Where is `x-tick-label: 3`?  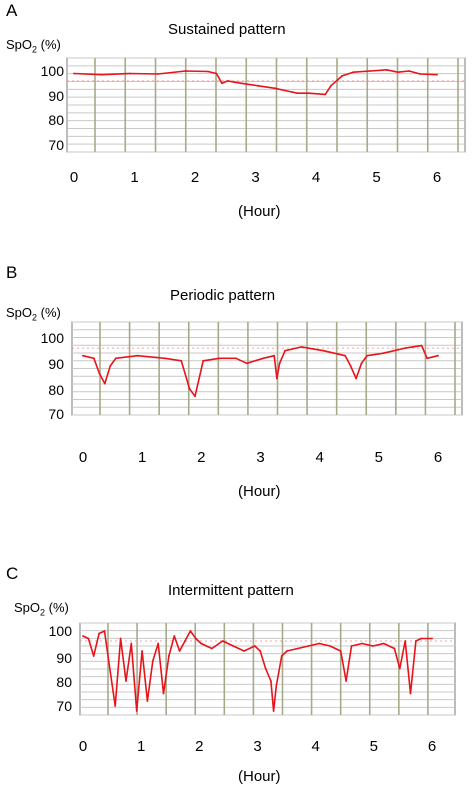 x-tick-label: 3 is located at coordinates (257, 746).